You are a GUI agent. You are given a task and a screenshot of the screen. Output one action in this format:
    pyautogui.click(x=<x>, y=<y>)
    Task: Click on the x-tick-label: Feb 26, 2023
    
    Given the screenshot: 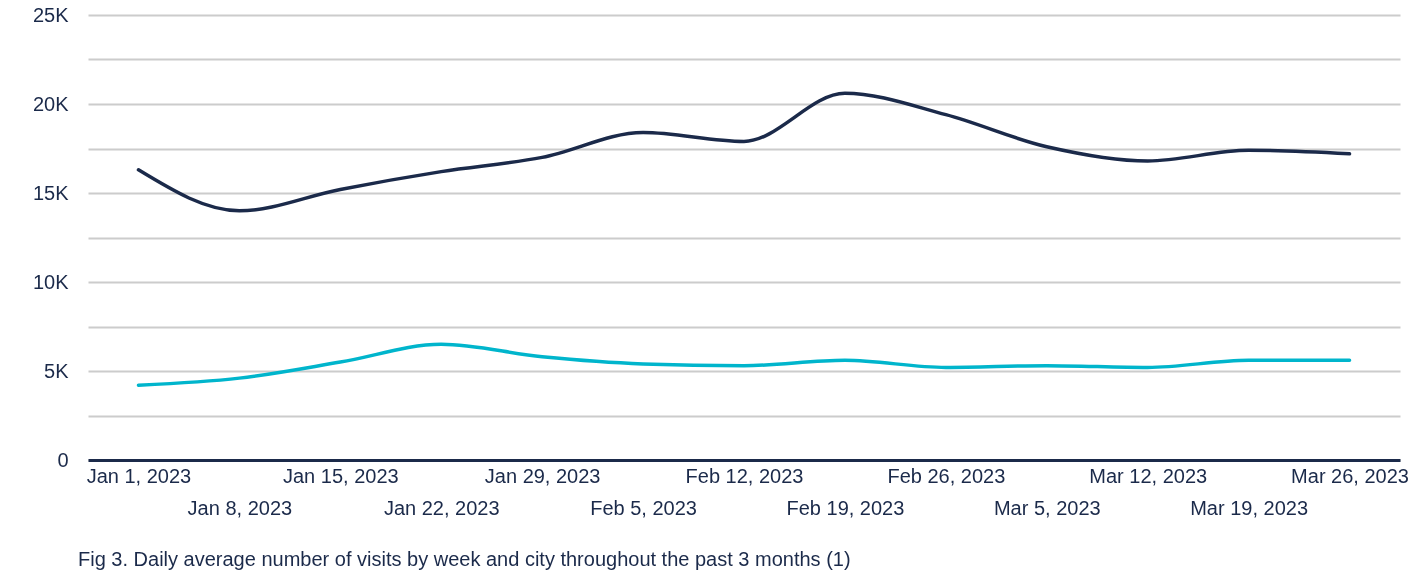 What is the action you would take?
    pyautogui.click(x=946, y=475)
    